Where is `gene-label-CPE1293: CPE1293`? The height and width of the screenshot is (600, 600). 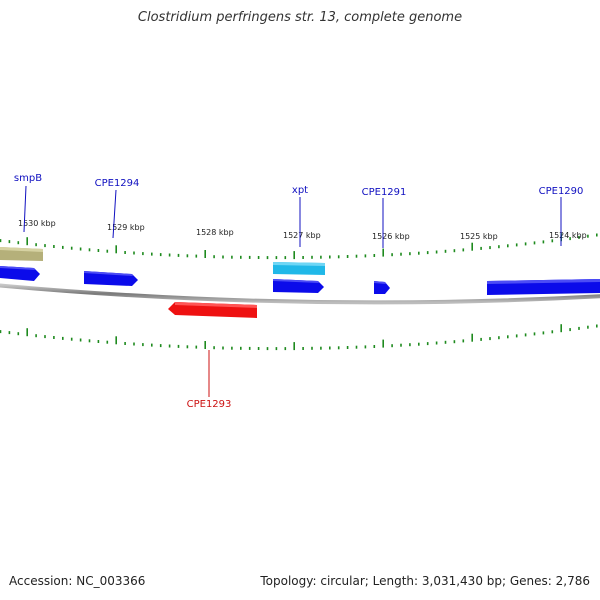 gene-label-CPE1293: CPE1293 is located at coordinates (209, 404).